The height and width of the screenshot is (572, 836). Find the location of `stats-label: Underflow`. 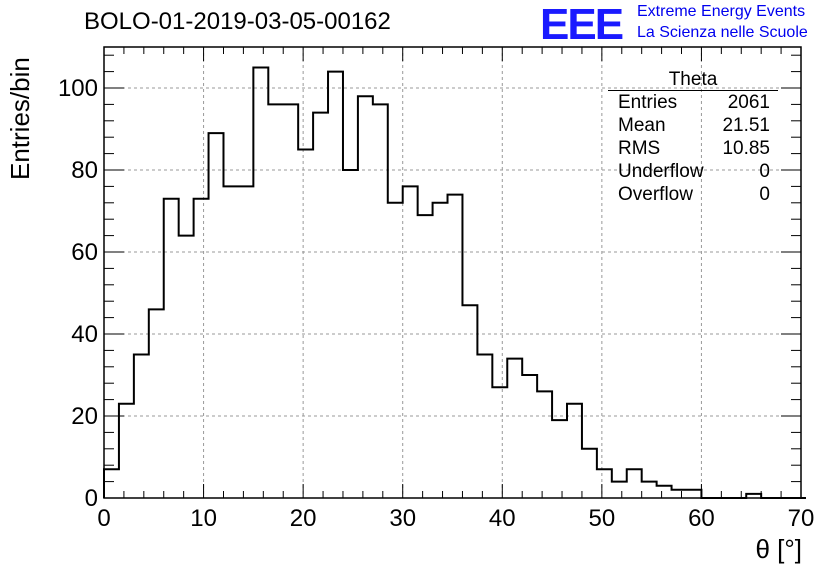

stats-label: Underflow is located at coordinates (661, 171).